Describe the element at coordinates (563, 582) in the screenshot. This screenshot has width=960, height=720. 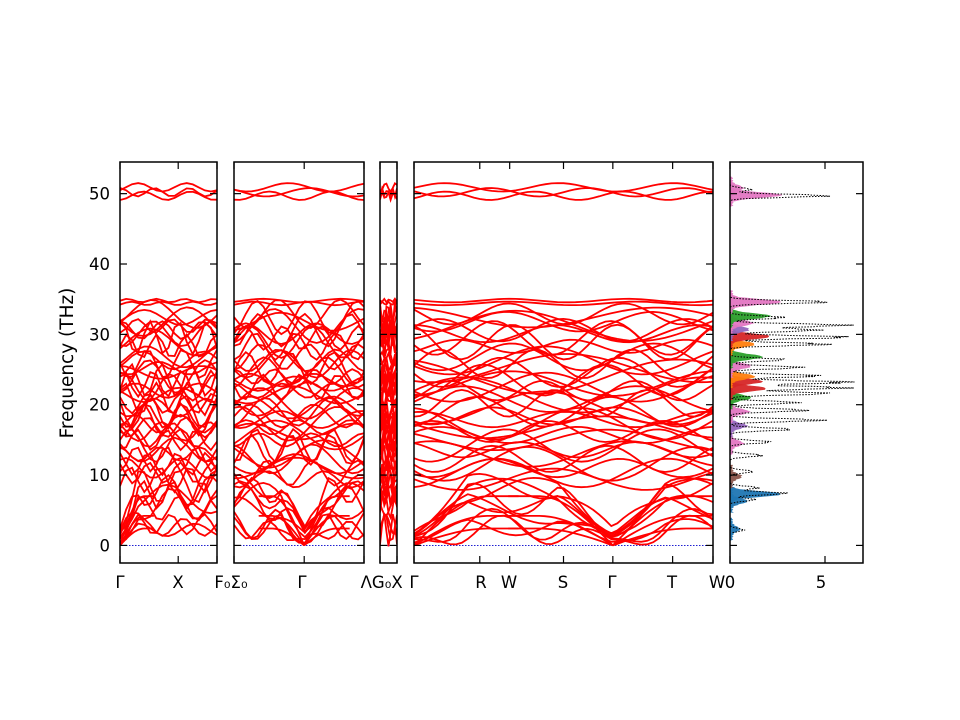
I see `x-tick-label: S` at that location.